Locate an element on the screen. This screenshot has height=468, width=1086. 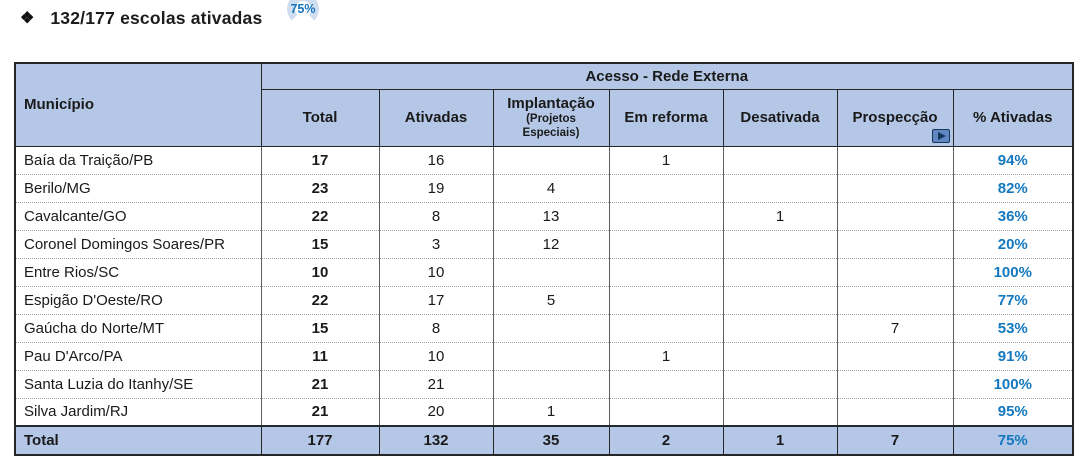
total-row-label: Total is located at coordinates (138, 440).